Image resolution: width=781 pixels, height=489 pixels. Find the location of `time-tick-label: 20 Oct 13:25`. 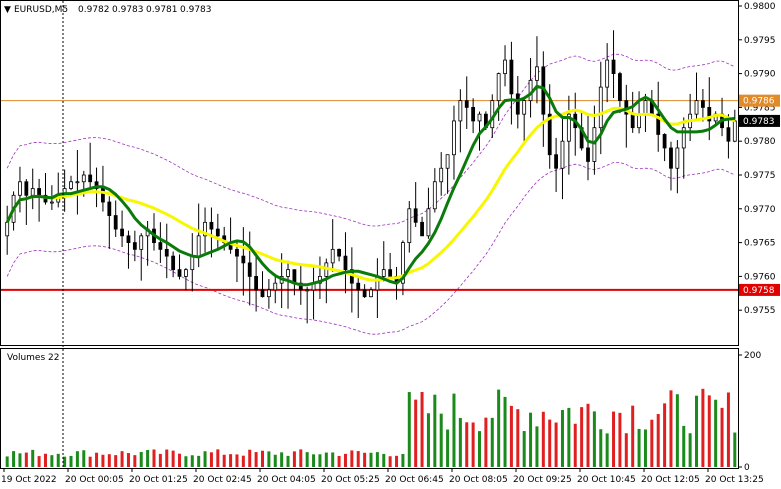

time-tick-label: 20 Oct 13:25 is located at coordinates (734, 480).